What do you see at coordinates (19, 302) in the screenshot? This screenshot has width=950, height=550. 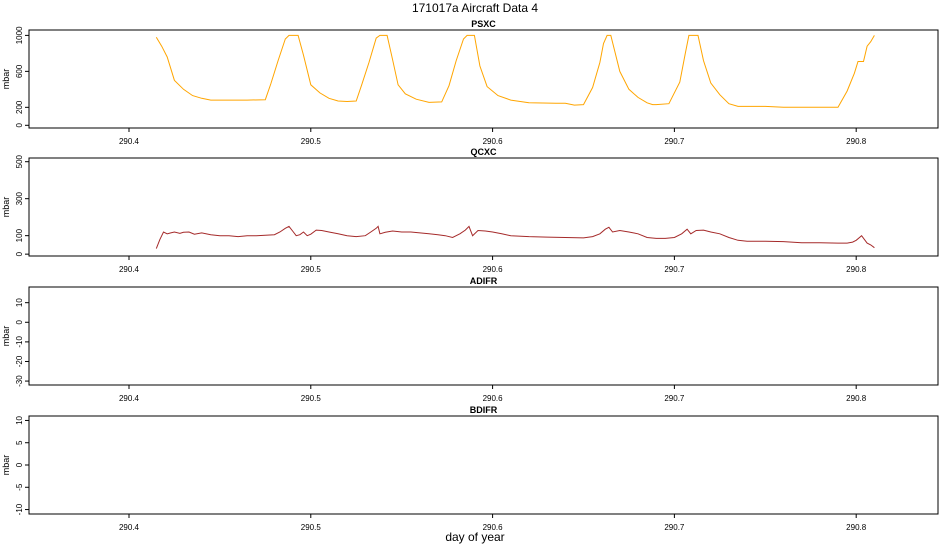 I see `adifr-y-tick-label: 10` at bounding box center [19, 302].